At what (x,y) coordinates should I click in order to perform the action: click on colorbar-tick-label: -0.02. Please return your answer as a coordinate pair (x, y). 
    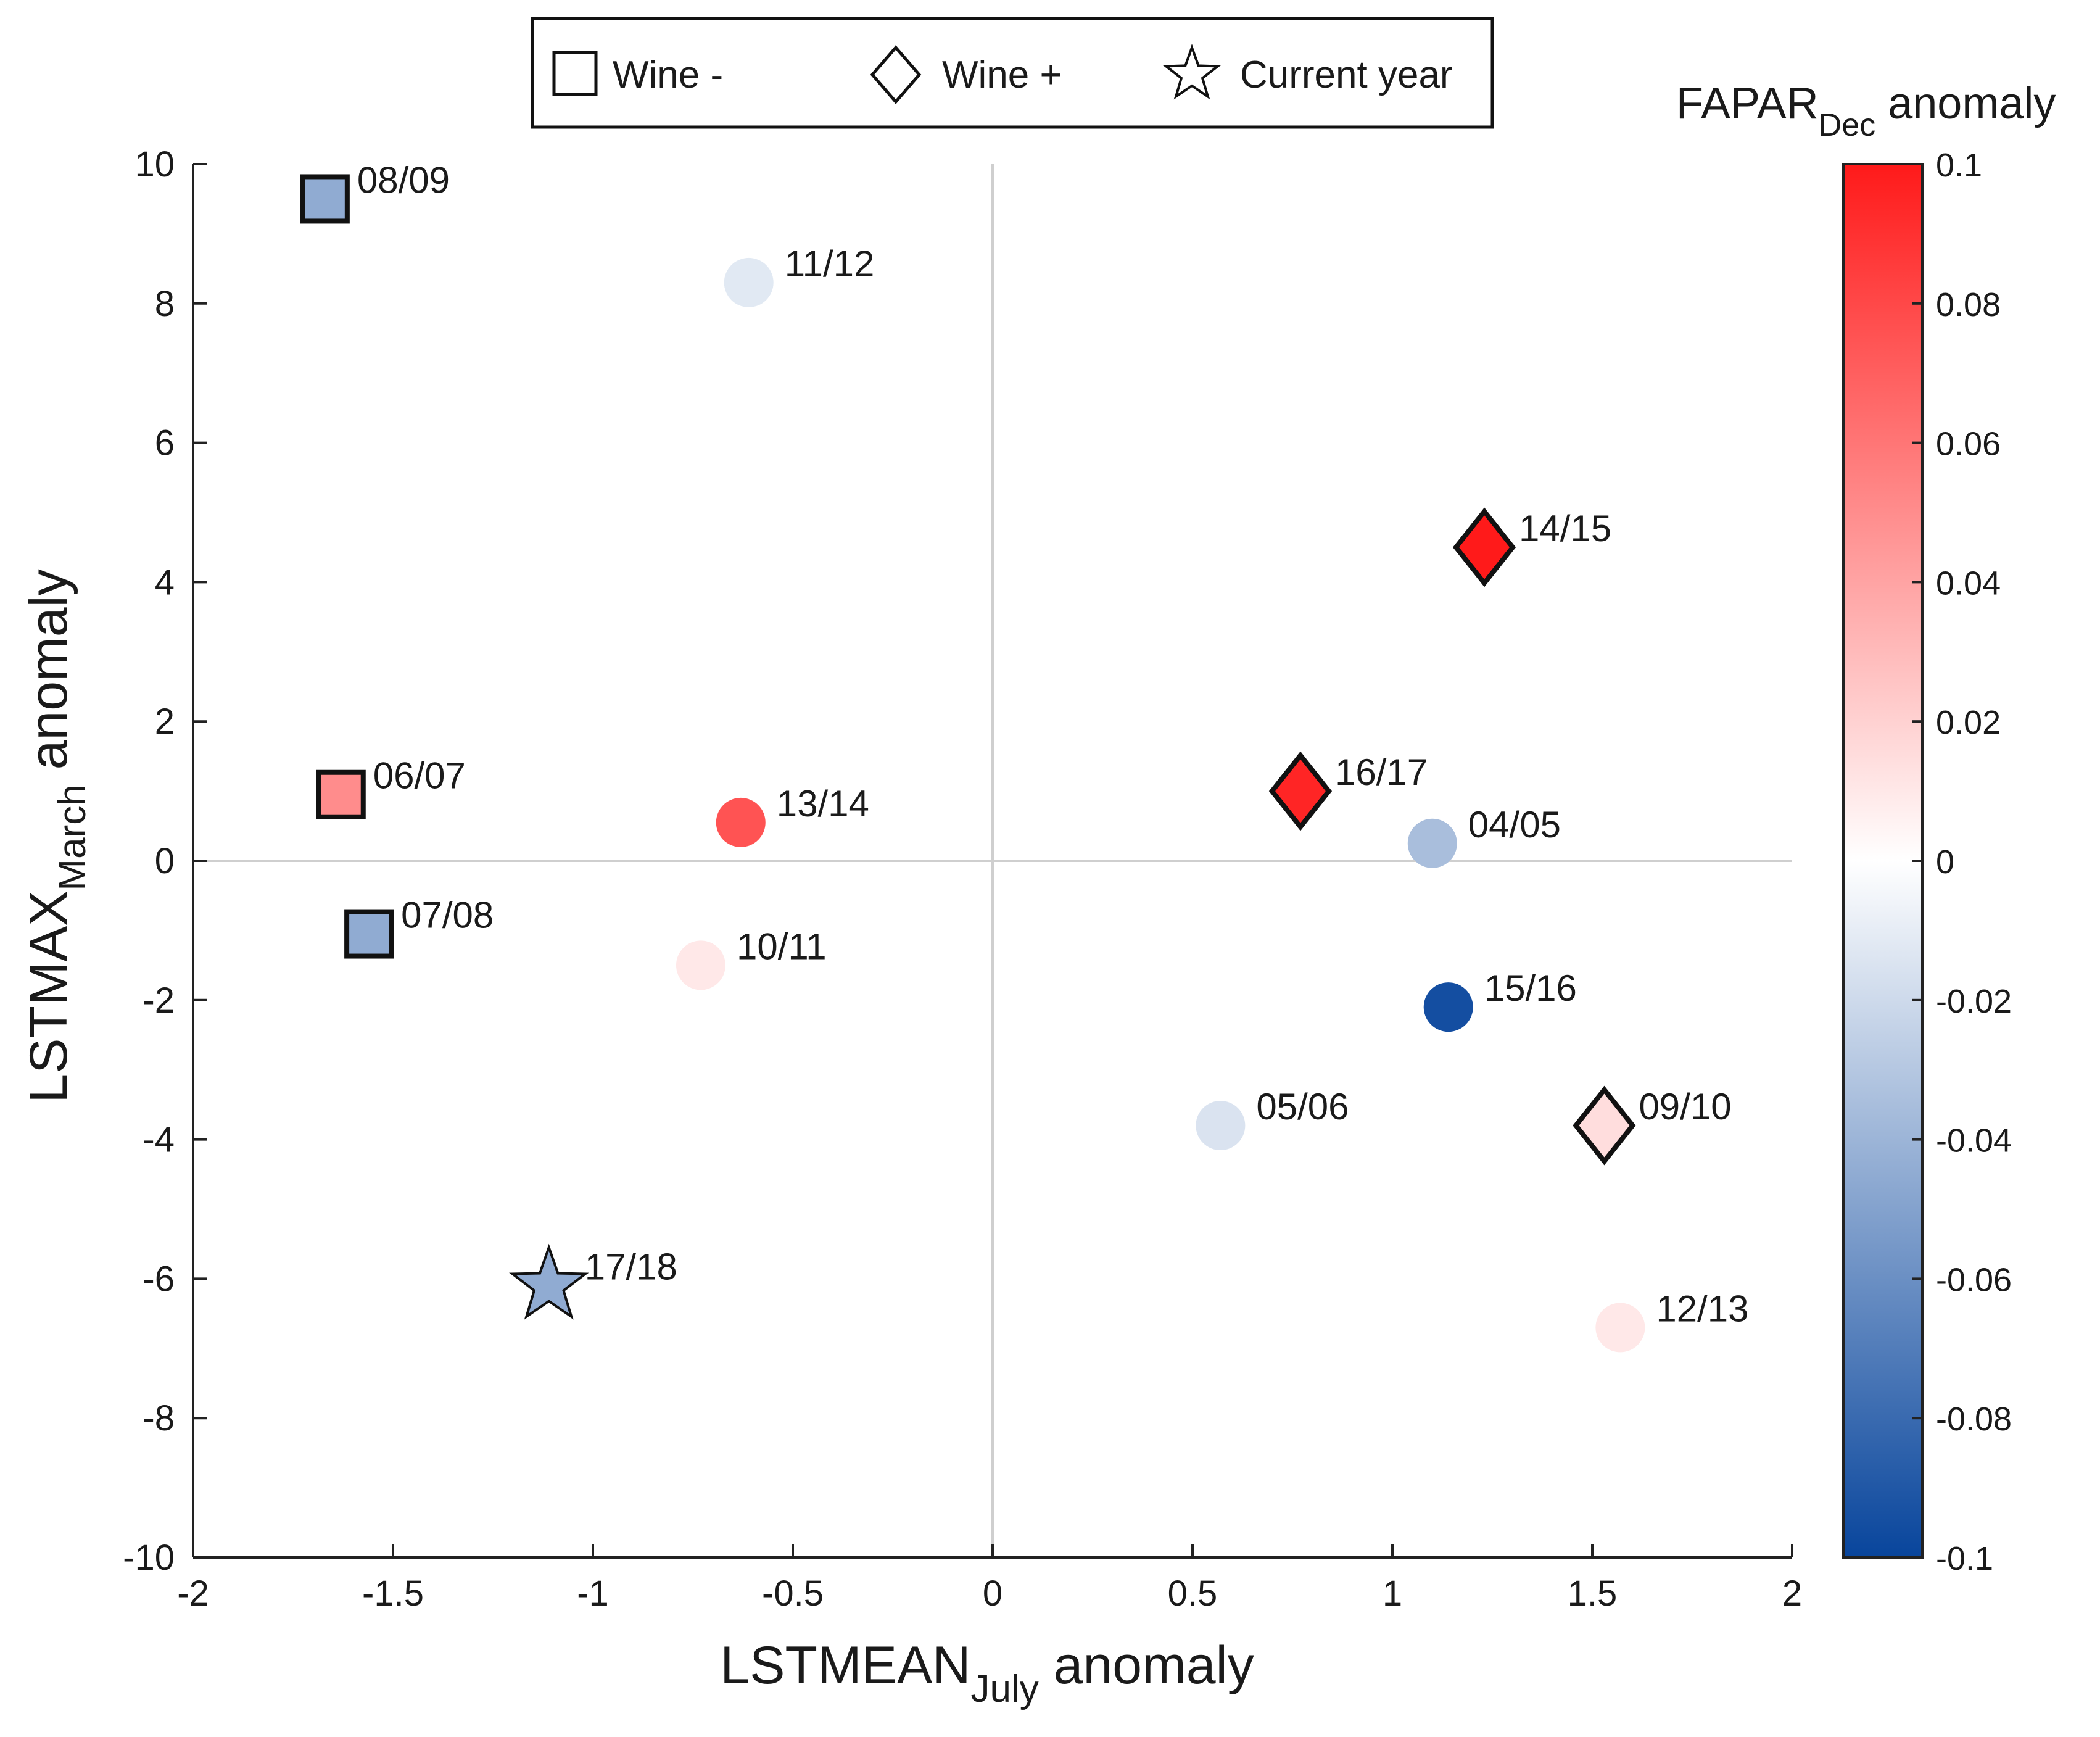
    Looking at the image, I should click on (1974, 1001).